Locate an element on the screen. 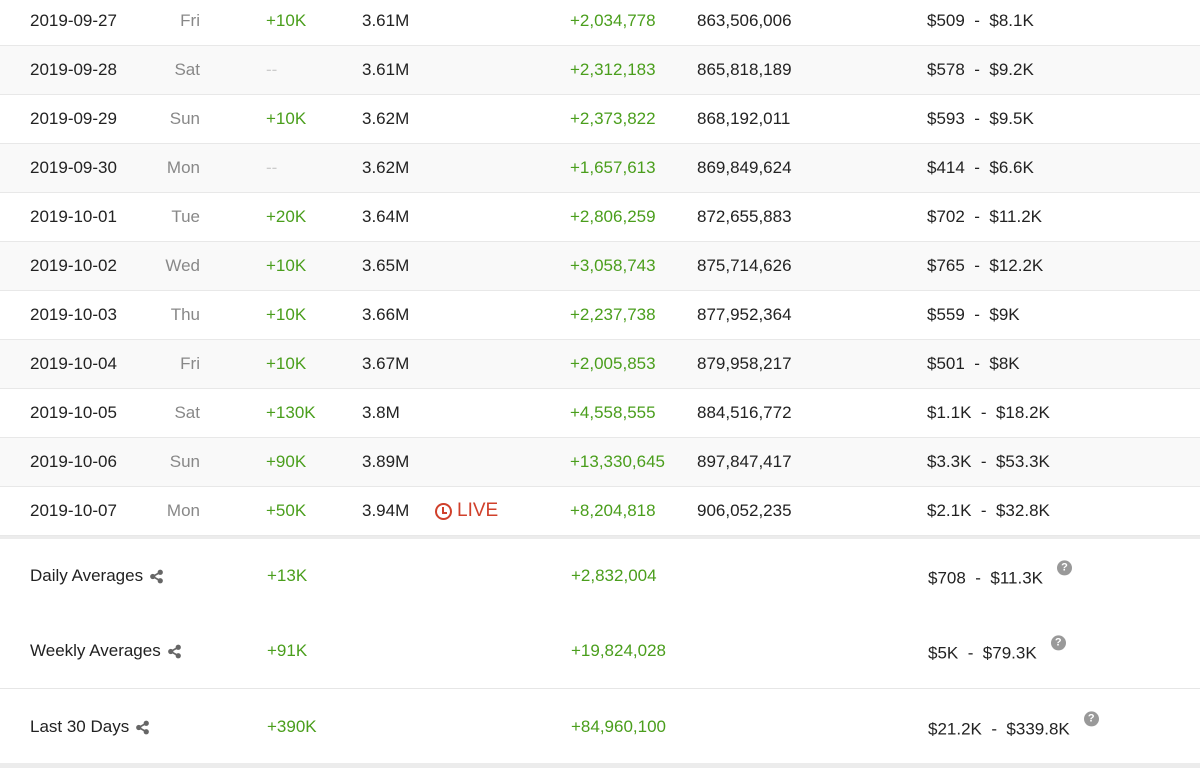 The height and width of the screenshot is (768, 1200). summary-view-change: +2,832,004 is located at coordinates (614, 575).